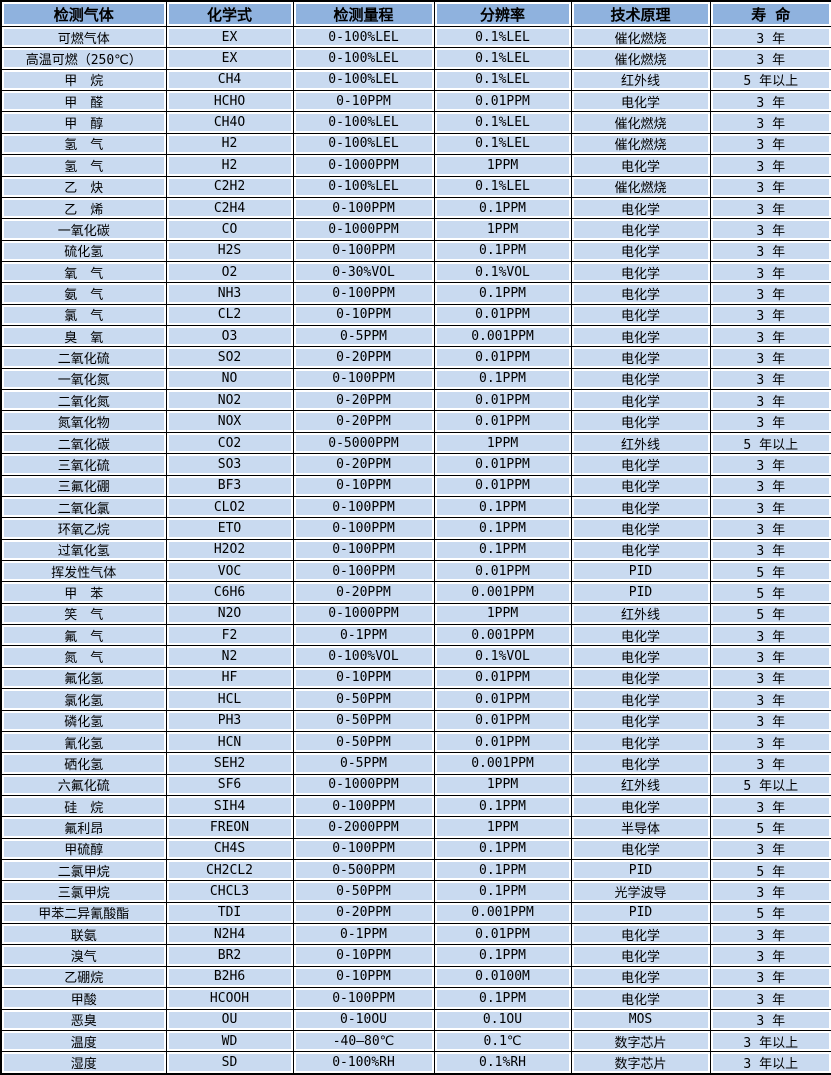  Describe the element at coordinates (363, 763) in the screenshot. I see `cell-range: 0-5PPM` at that location.